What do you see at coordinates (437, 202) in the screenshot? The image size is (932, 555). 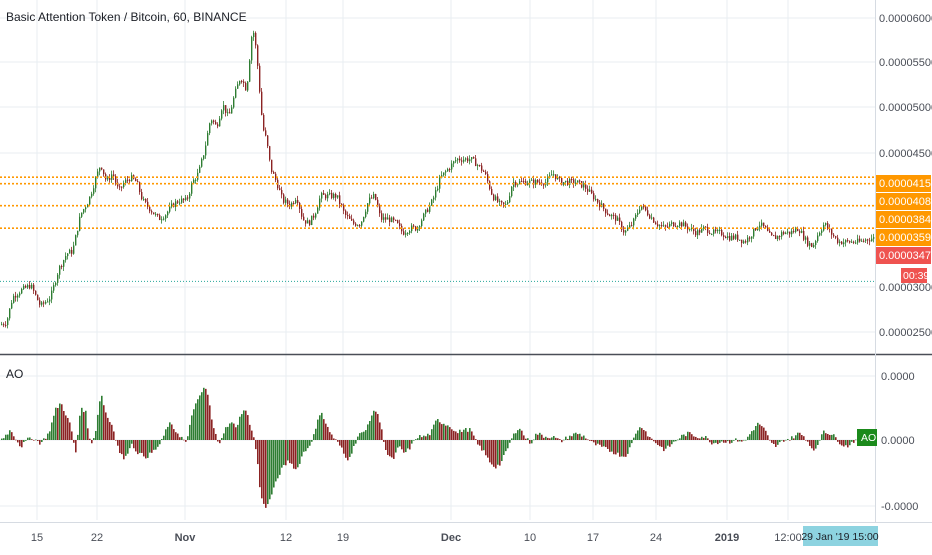 I see `horizontal-levels` at bounding box center [437, 202].